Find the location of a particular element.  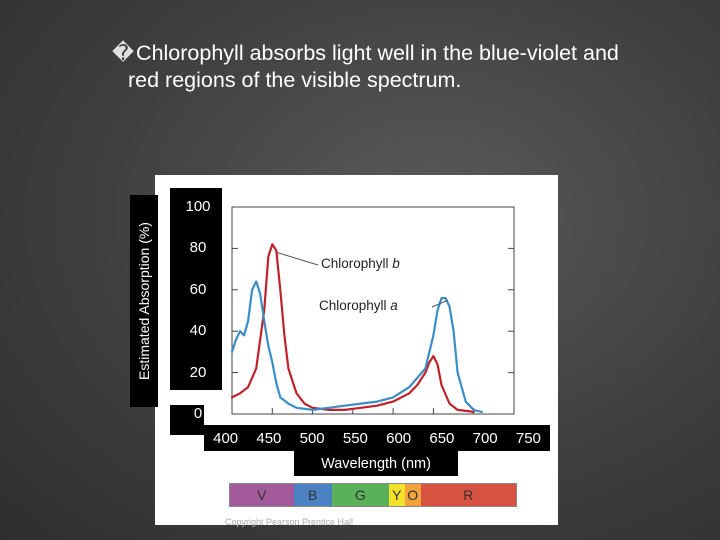

y-tick-label: 100 is located at coordinates (198, 206).